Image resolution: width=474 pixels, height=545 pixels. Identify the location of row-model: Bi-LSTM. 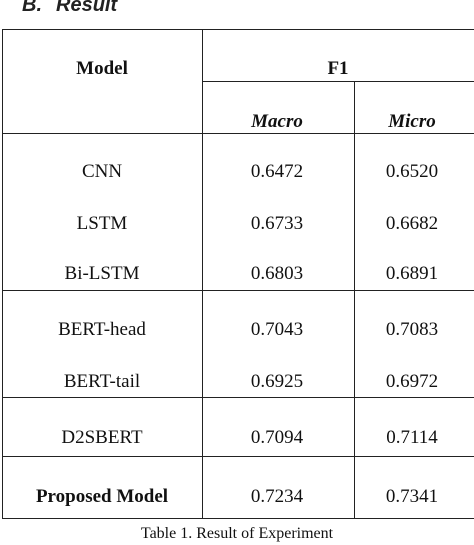
(102, 273).